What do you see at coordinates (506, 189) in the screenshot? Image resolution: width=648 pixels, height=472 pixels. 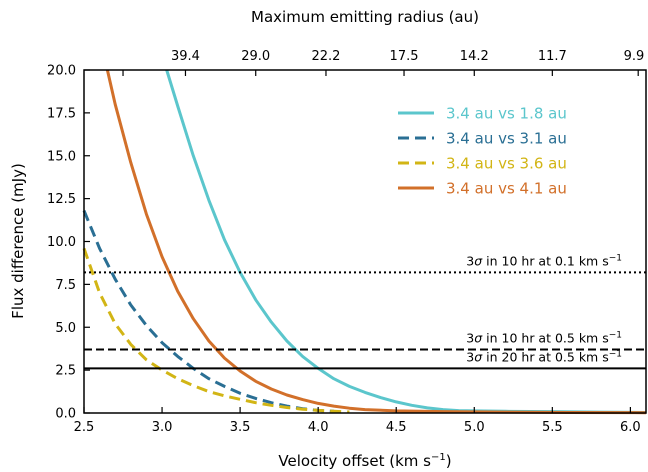 I see `legend-label: 3.4 au vs 4.1 au` at bounding box center [506, 189].